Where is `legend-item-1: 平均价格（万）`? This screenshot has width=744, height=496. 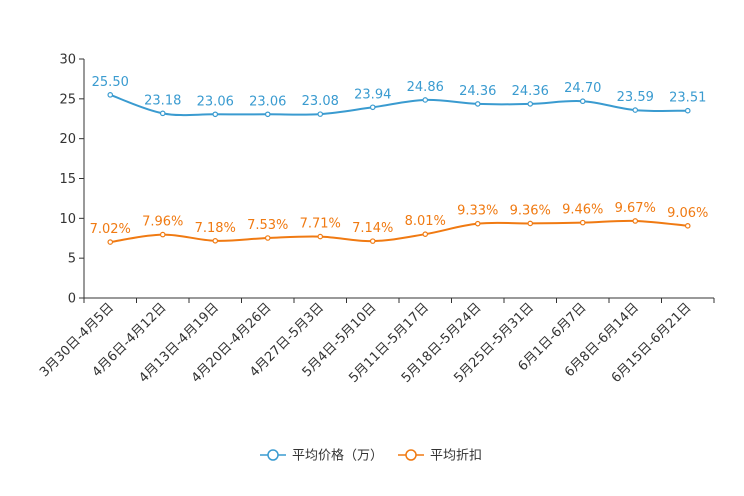
legend-item-1: 平均价格（万） is located at coordinates (321, 456).